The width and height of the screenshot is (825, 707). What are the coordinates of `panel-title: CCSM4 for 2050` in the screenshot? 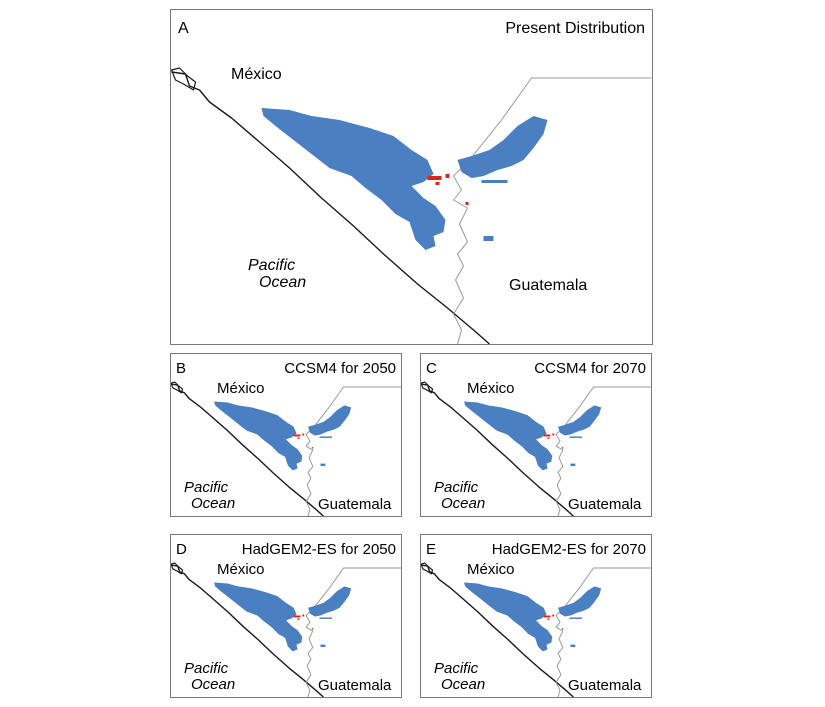 It's located at (340, 368).